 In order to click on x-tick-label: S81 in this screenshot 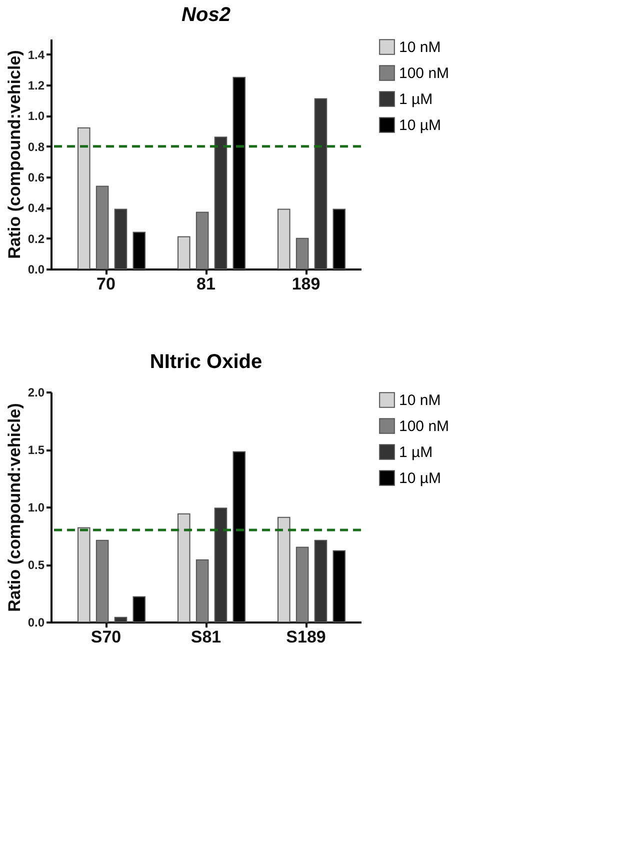, I will do `click(206, 637)`.